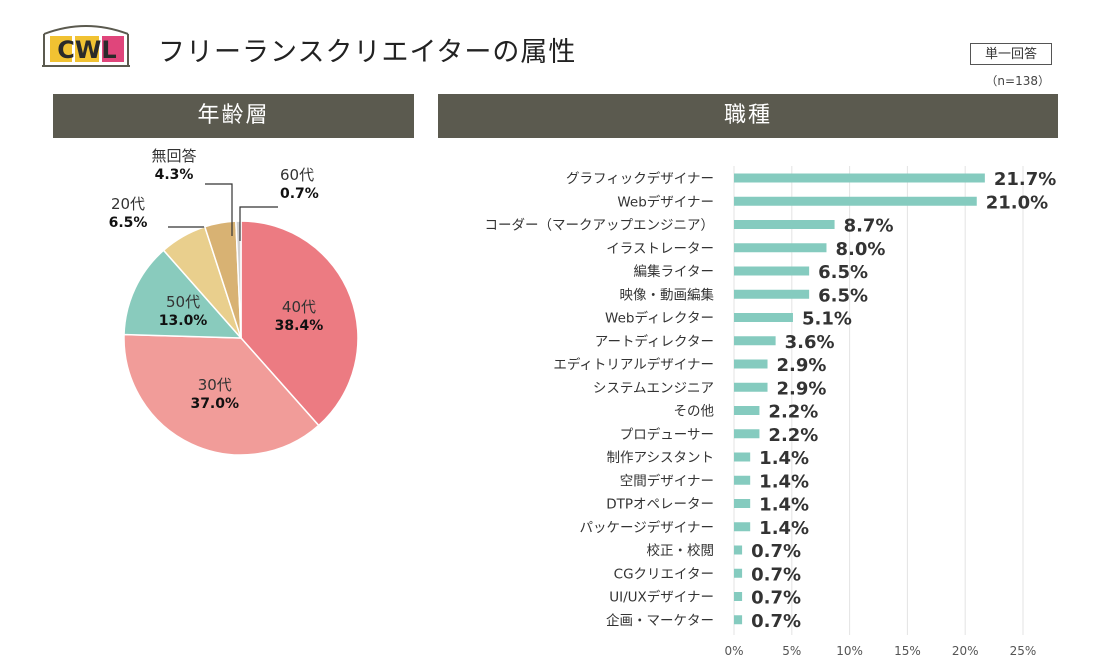 Image resolution: width=1100 pixels, height=667 pixels. Describe the element at coordinates (215, 385) in the screenshot. I see `pie-label: 30代` at that location.